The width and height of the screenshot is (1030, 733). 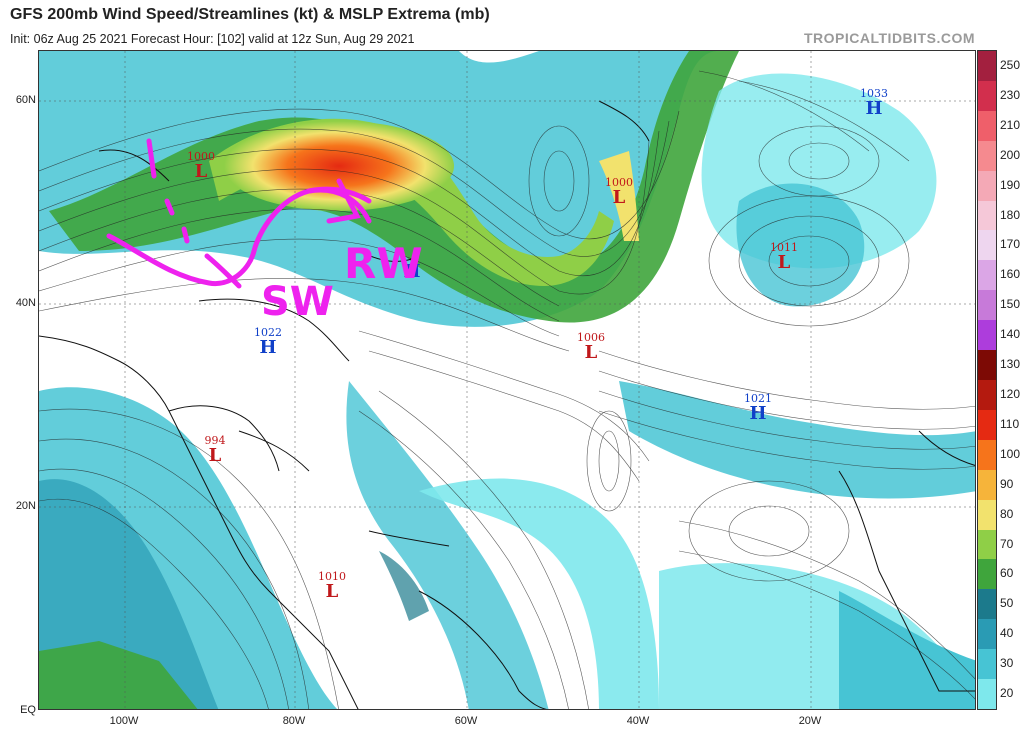 I want to click on colorbar-label: 120, so click(x=1010, y=394).